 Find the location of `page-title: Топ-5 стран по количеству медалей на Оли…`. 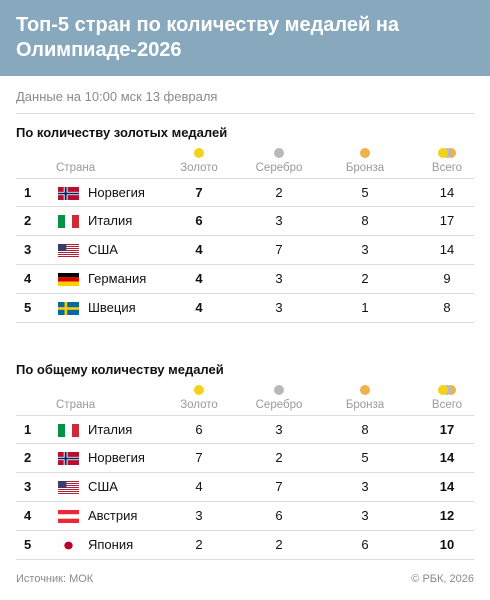

page-title: Топ-5 стран по количеству медалей на Оли… is located at coordinates (208, 37).